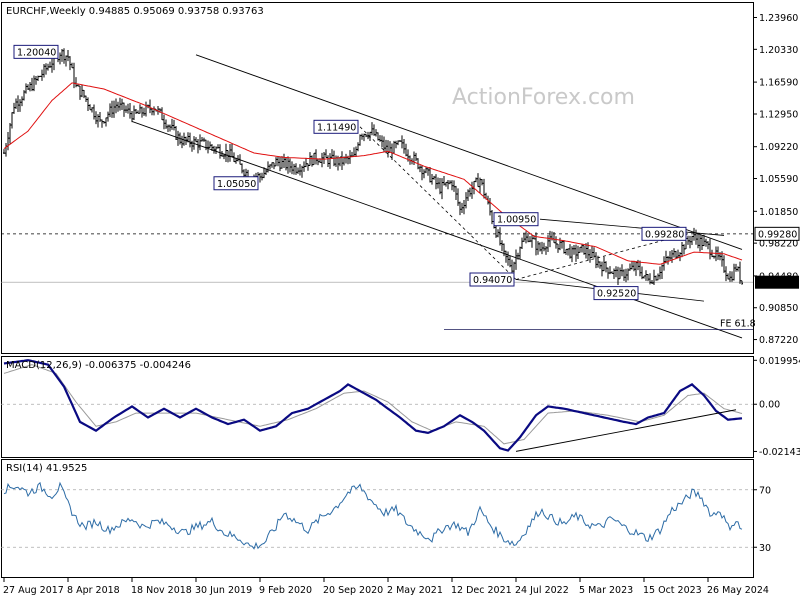  I want to click on price-tick-label: 0.98220, so click(778, 244).